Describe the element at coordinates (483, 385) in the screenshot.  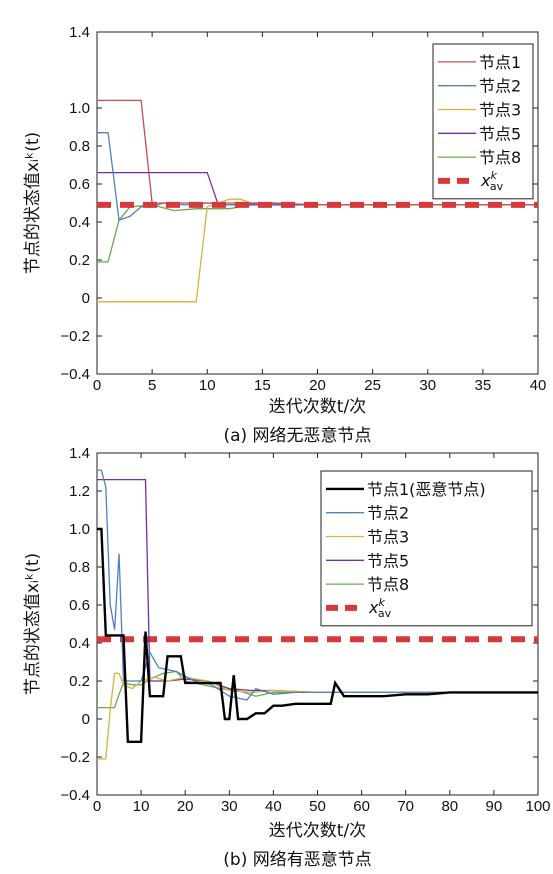
I see `x-tick-label: 35` at that location.